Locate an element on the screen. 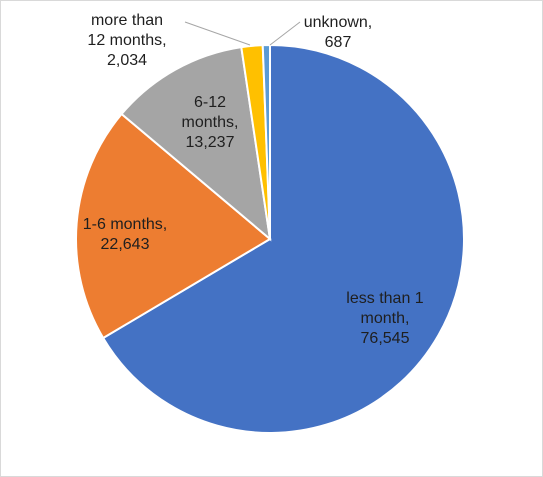 The image size is (543, 477). data-label-more-than-12-months: more than 12 months, 2,034 is located at coordinates (126, 40).